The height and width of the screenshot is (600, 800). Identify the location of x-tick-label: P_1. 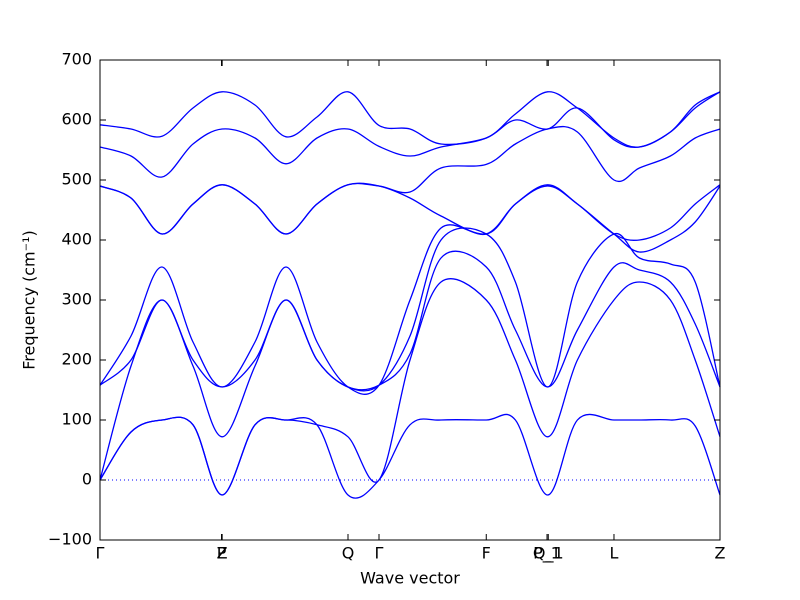
(547, 554).